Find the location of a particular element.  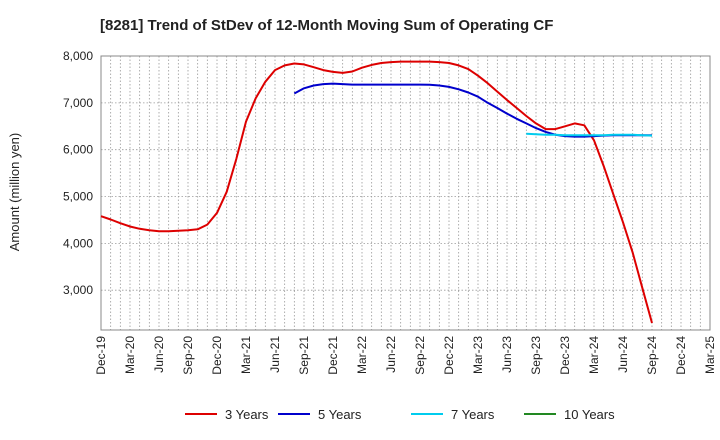

y-axis-label: Amount (million yen) is located at coordinates (14, 192).